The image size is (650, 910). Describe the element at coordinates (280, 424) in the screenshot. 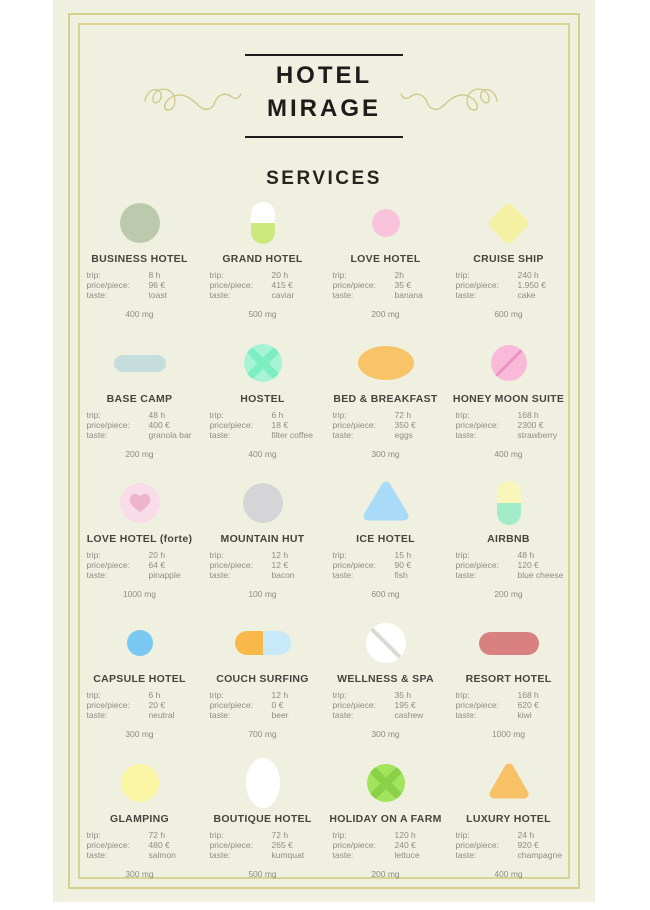

I see `price-value: 18 €` at that location.